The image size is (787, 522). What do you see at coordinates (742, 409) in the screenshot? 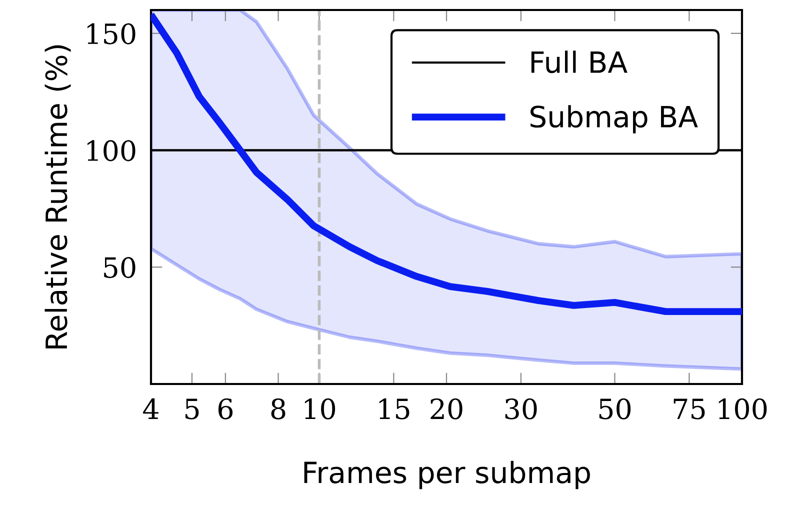
I see `x-tick-label: 100` at bounding box center [742, 409].